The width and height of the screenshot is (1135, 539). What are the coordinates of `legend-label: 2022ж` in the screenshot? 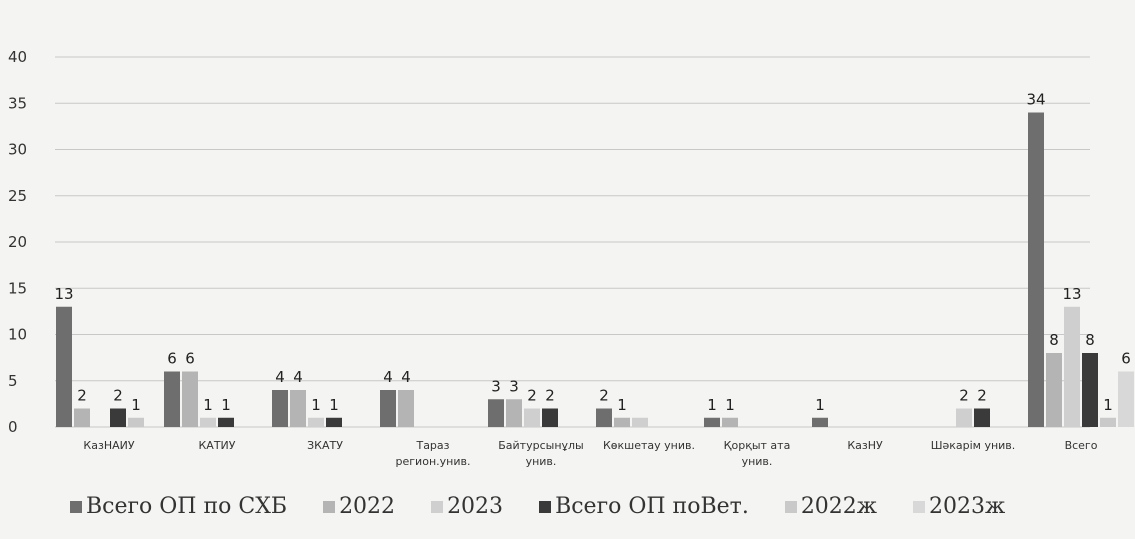 It's located at (839, 506).